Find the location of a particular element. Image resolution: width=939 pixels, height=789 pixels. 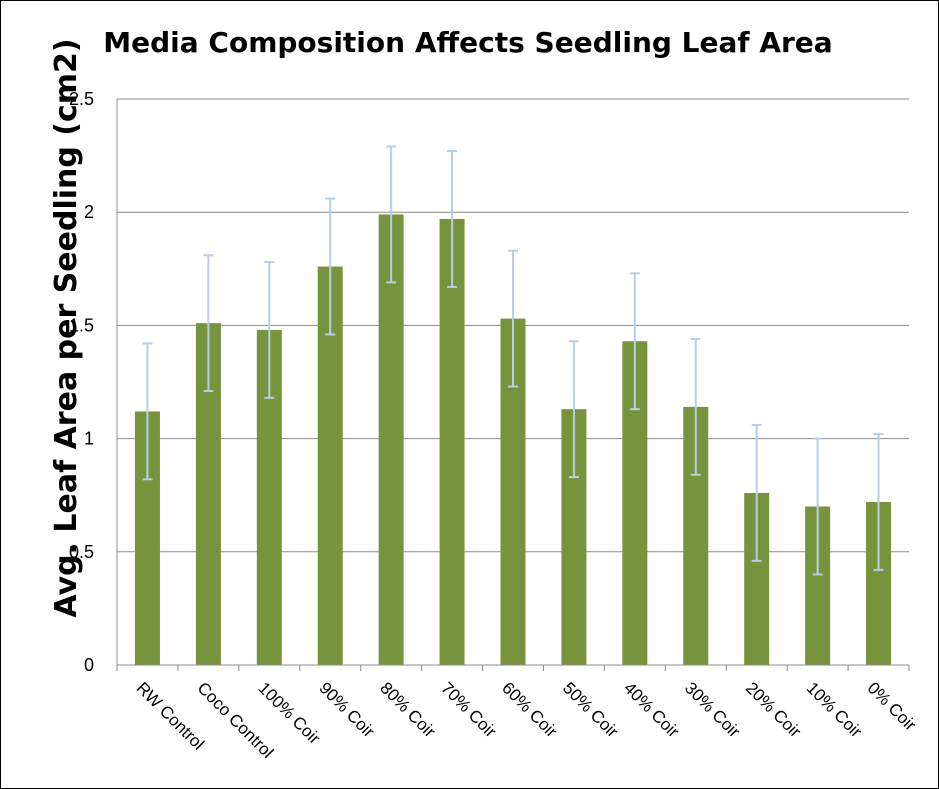

y-tick-label: 1.5 is located at coordinates (81, 325).